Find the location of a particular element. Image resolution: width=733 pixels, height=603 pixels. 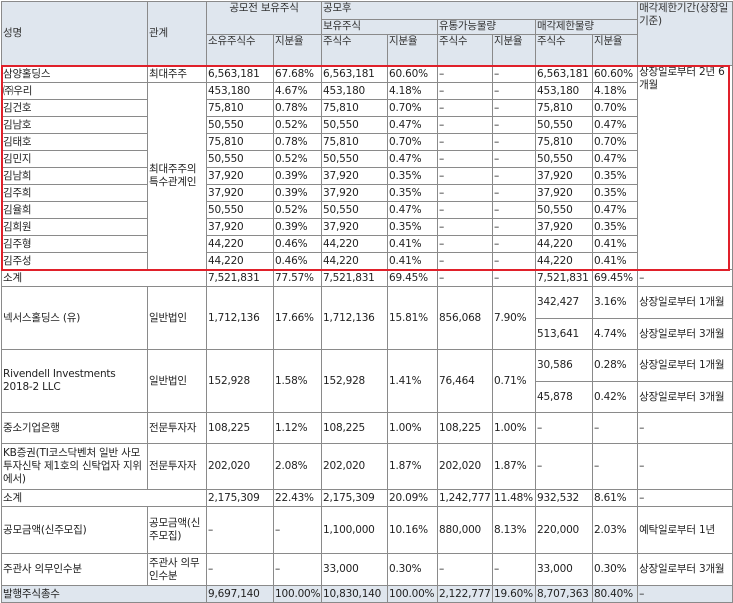

post-shares: 50,550 is located at coordinates (355, 125).